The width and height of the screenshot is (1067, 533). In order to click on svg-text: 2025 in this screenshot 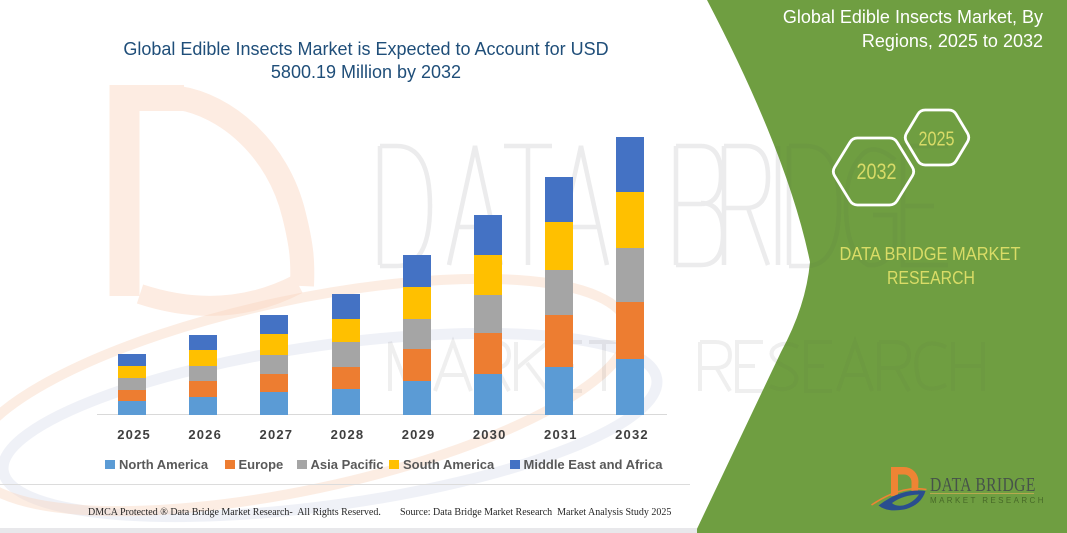, I will do `click(937, 140)`.